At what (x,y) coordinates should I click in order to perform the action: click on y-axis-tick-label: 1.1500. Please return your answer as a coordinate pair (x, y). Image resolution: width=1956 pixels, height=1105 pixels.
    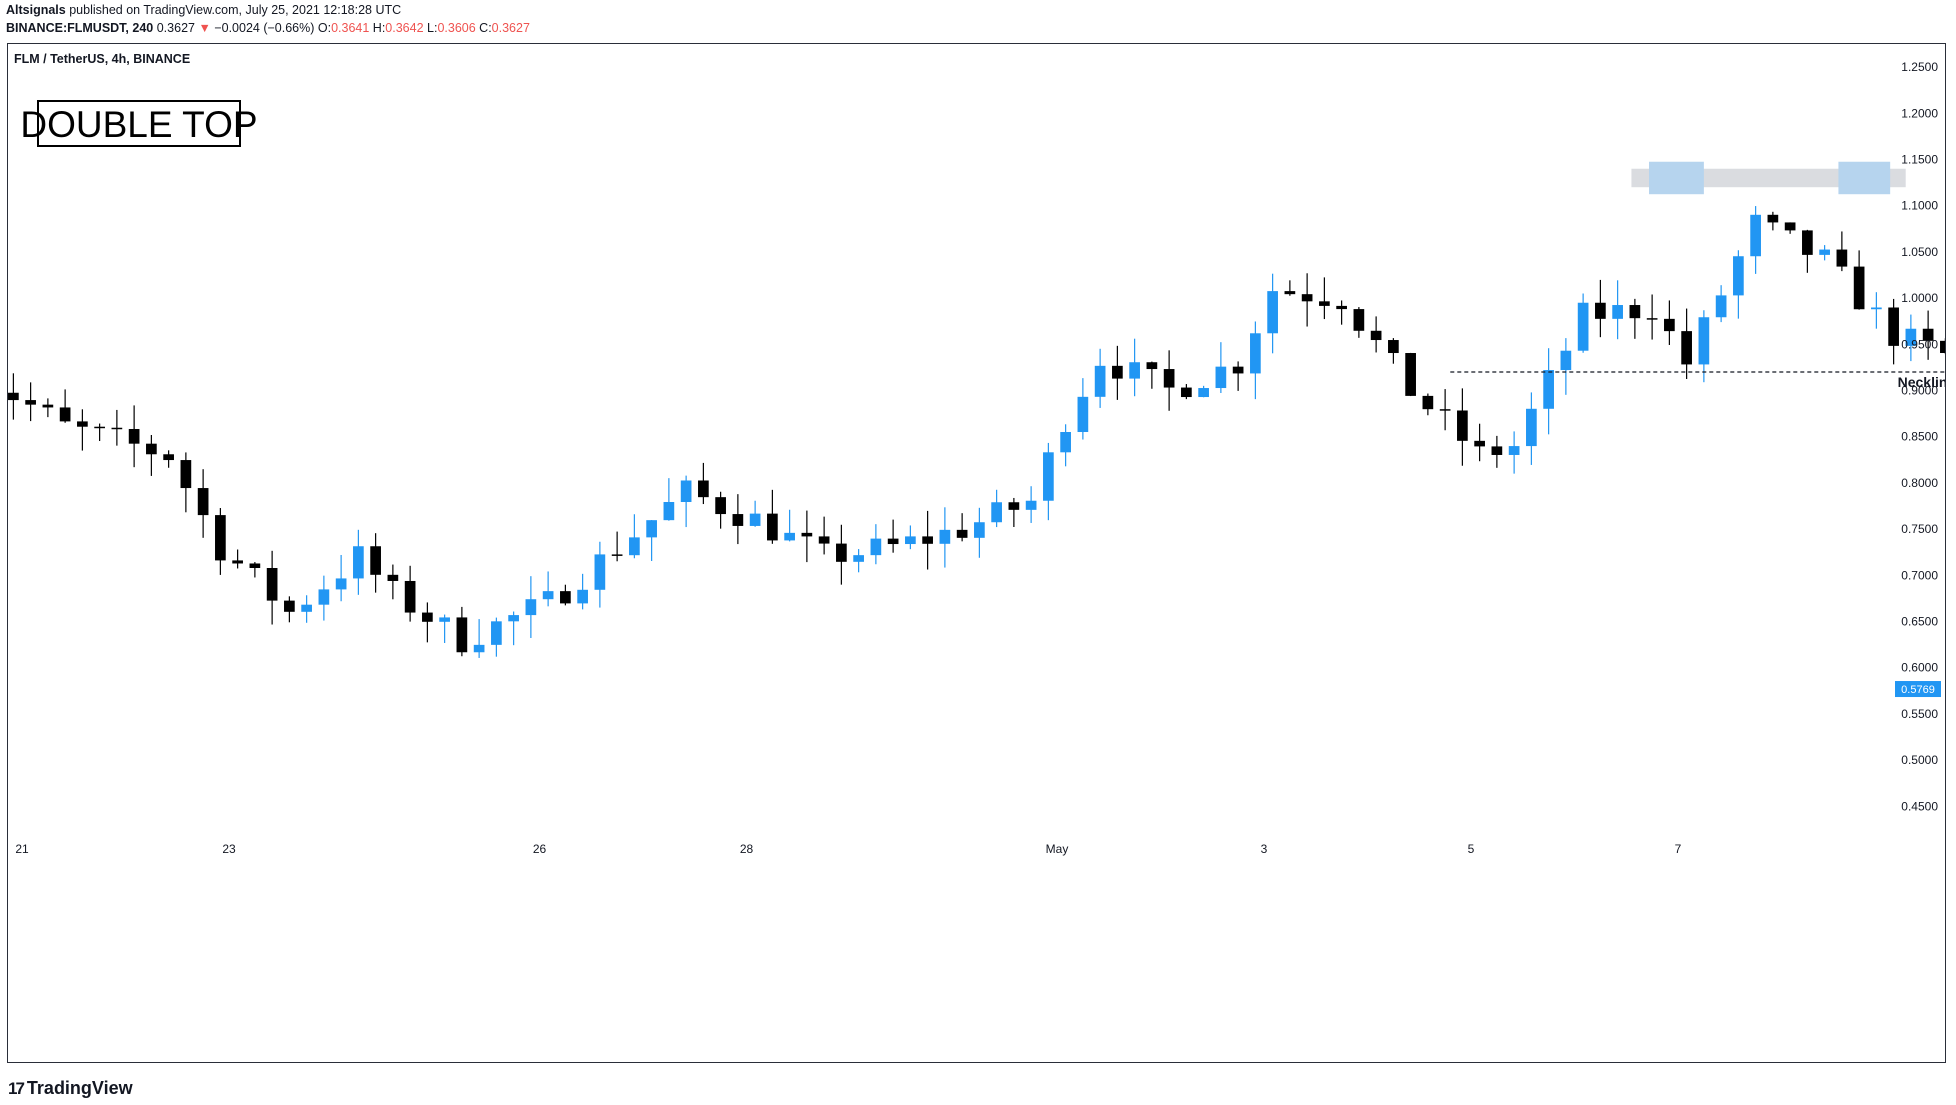
    Looking at the image, I should click on (1919, 159).